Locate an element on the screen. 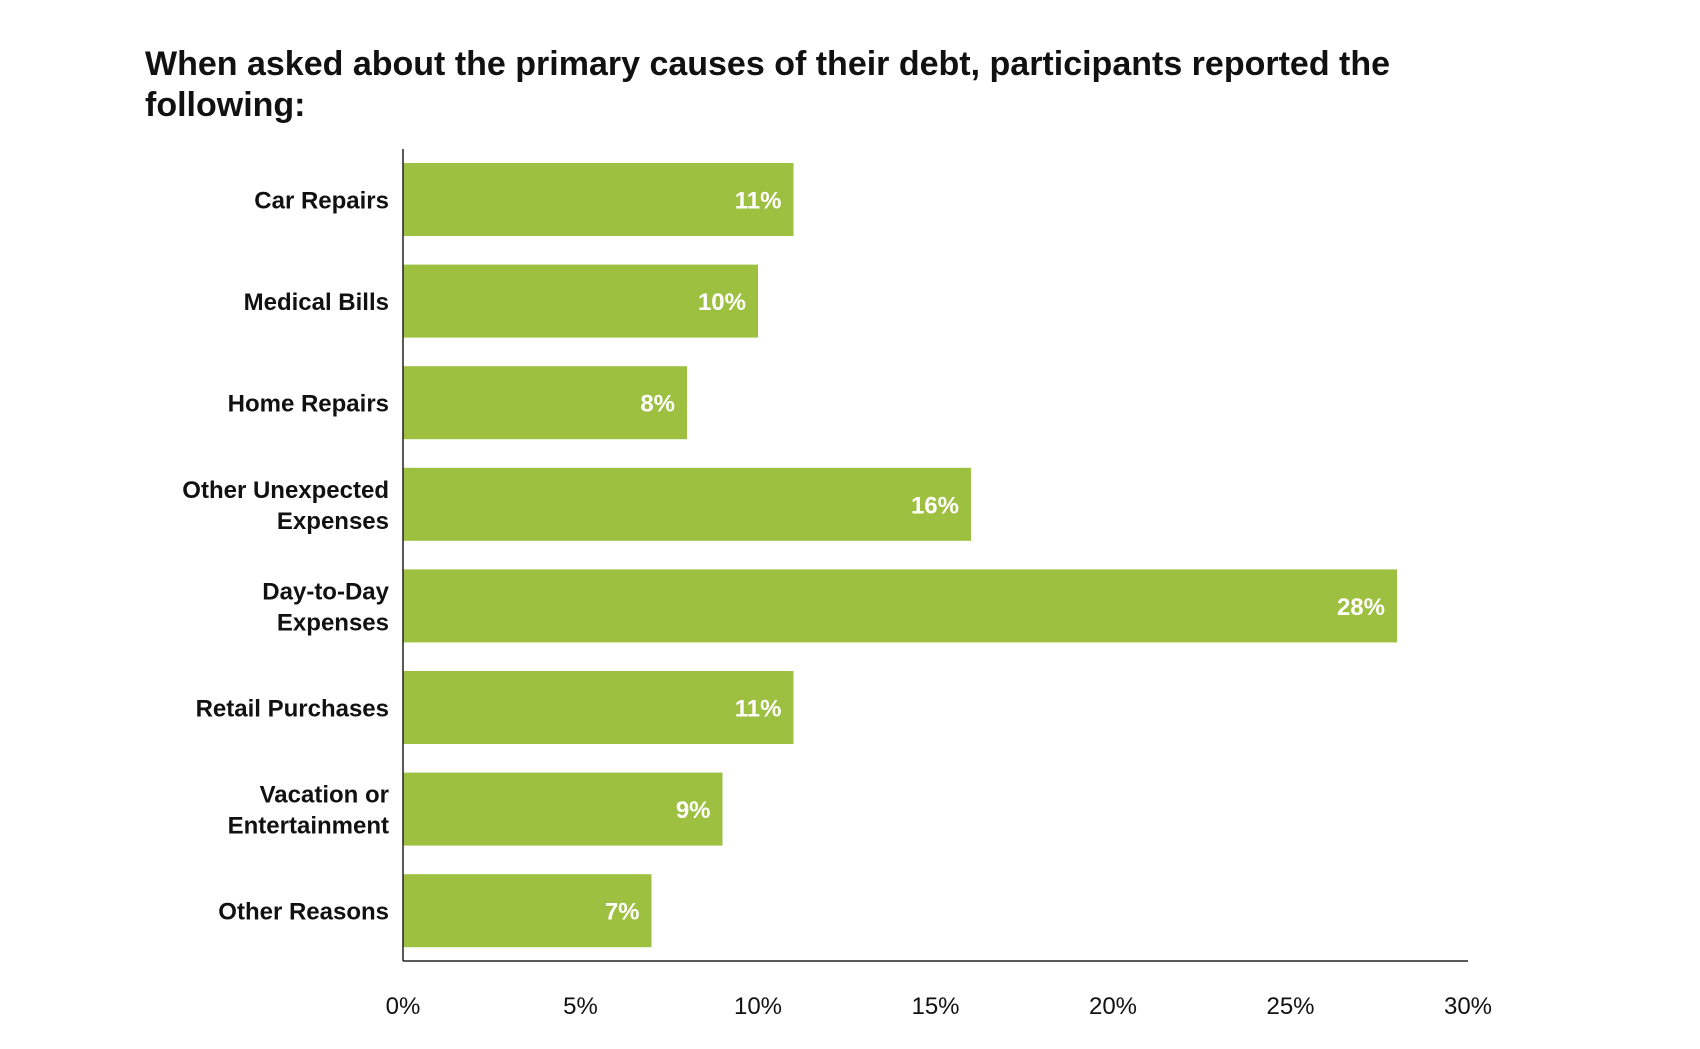 This screenshot has width=1700, height=1049. category-label: Other Reasons is located at coordinates (303, 912).